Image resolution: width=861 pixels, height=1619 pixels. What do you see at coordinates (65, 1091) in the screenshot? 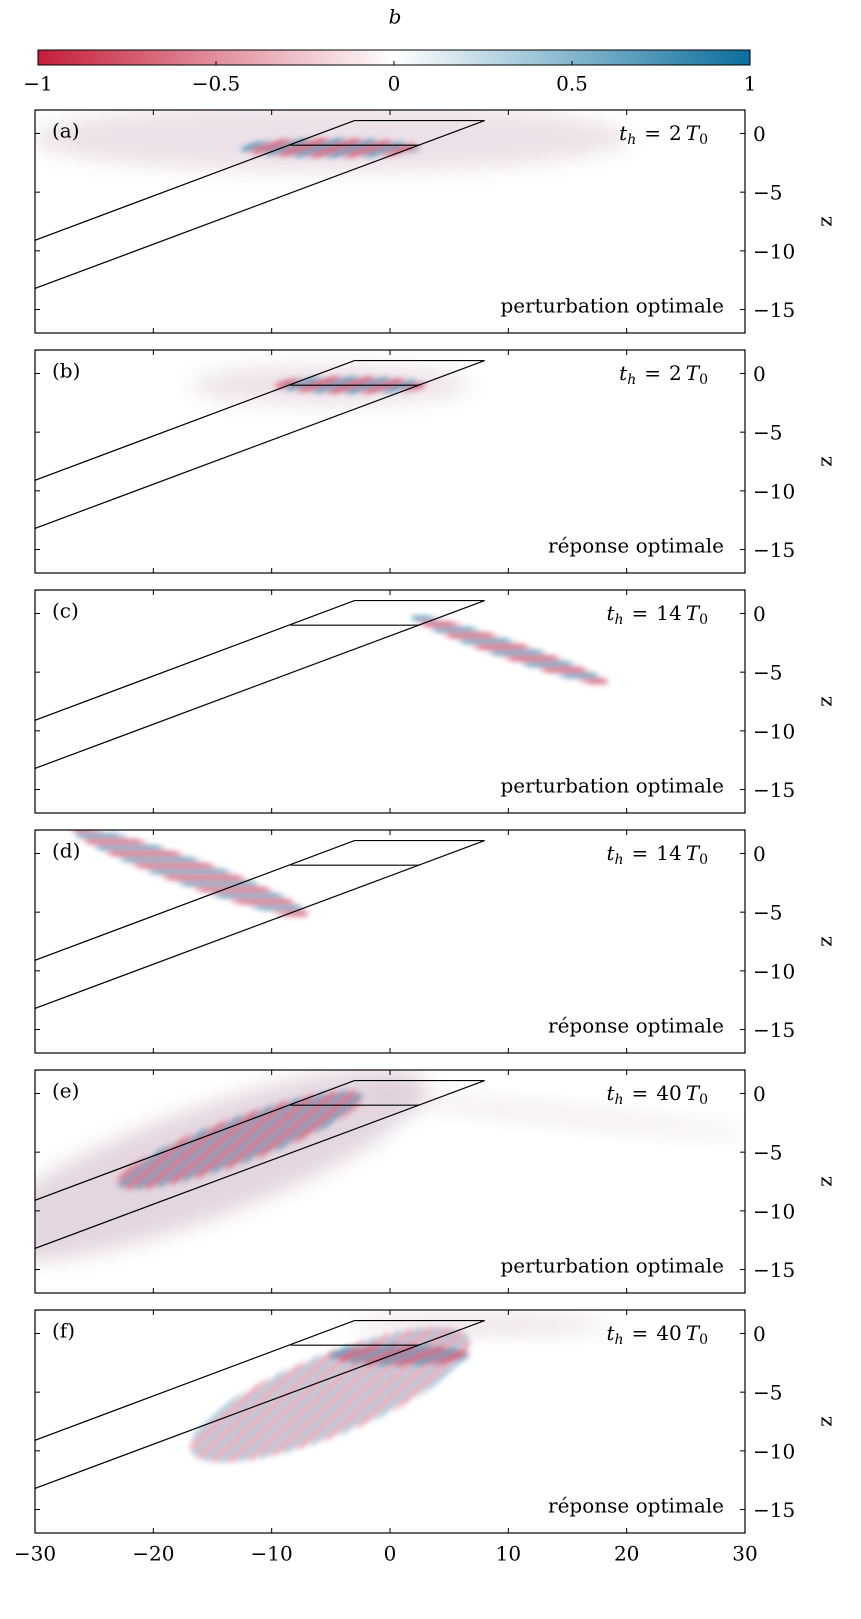
I see `panel-label: (e)` at bounding box center [65, 1091].